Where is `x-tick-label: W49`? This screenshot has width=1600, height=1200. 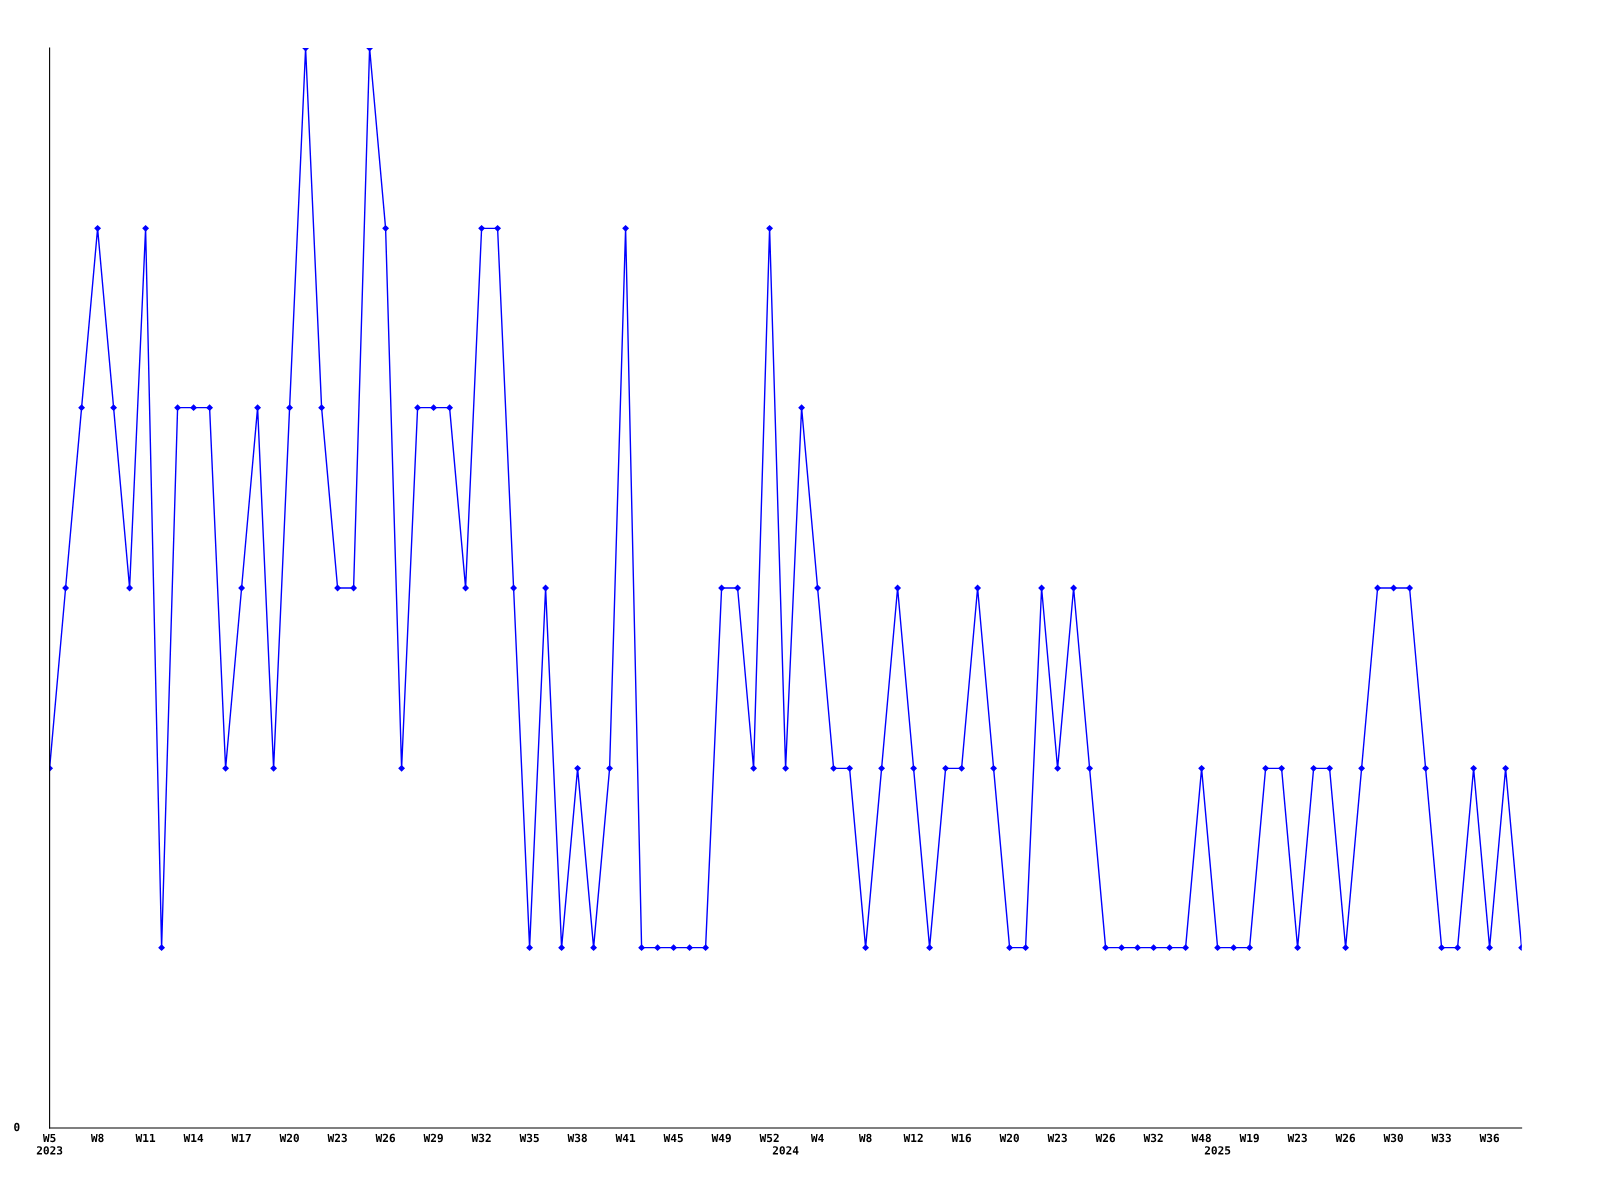
x-tick-label: W49 is located at coordinates (721, 1138).